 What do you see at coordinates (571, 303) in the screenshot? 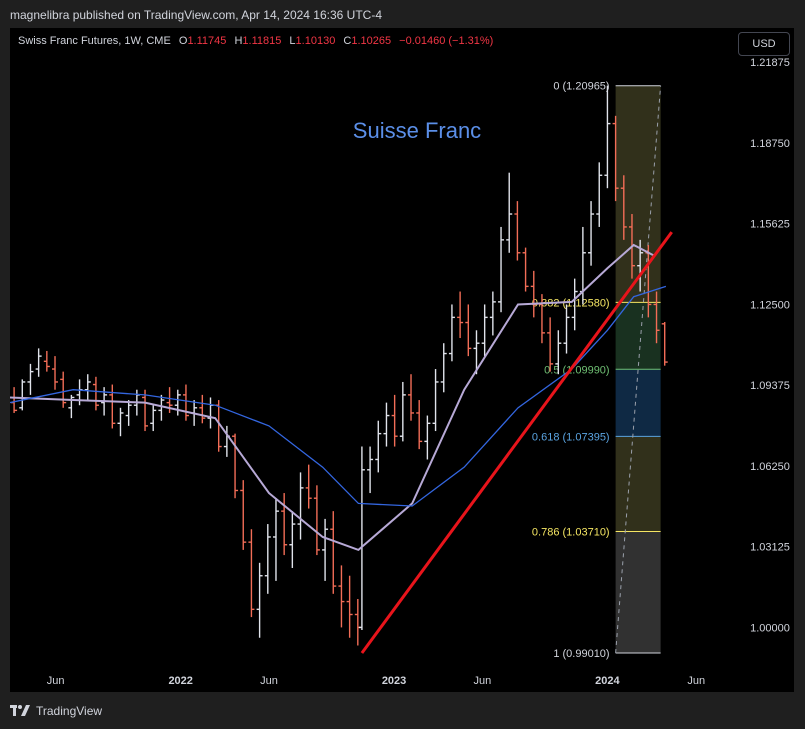
I see `fib-level-label: 0.382 (1.12580)` at bounding box center [571, 303].